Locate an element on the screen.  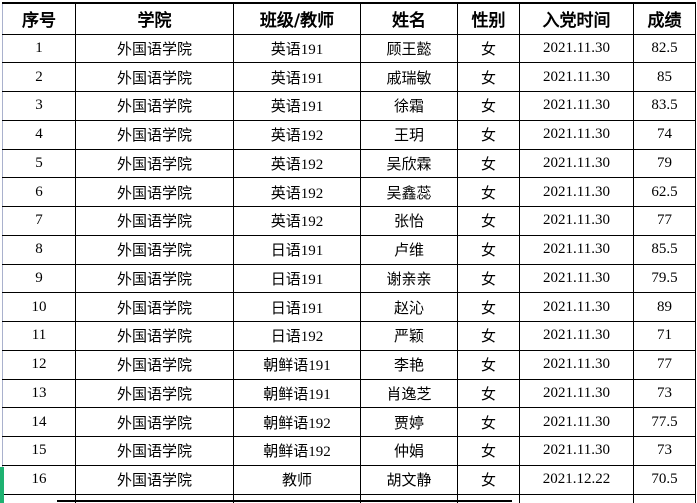
table-cell: 77.5 is located at coordinates (664, 422).